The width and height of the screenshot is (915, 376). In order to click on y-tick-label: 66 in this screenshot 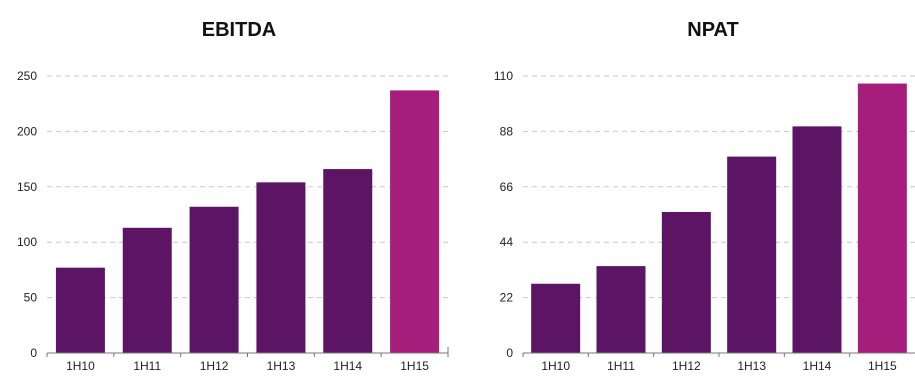, I will do `click(507, 187)`.